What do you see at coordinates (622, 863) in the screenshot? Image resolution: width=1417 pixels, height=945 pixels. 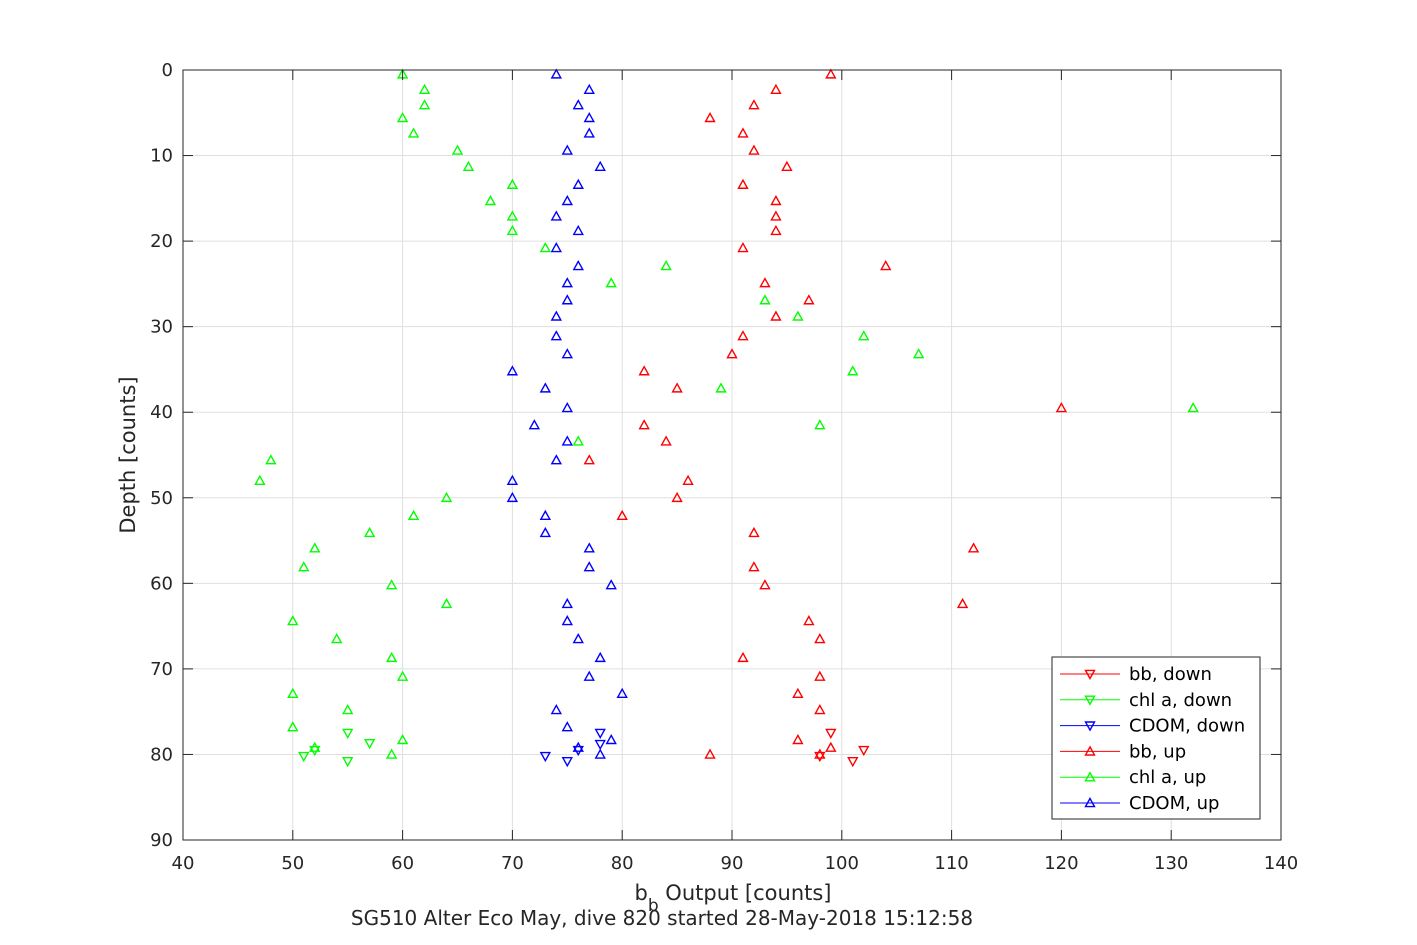 I see `x-tick-label: 80` at bounding box center [622, 863].